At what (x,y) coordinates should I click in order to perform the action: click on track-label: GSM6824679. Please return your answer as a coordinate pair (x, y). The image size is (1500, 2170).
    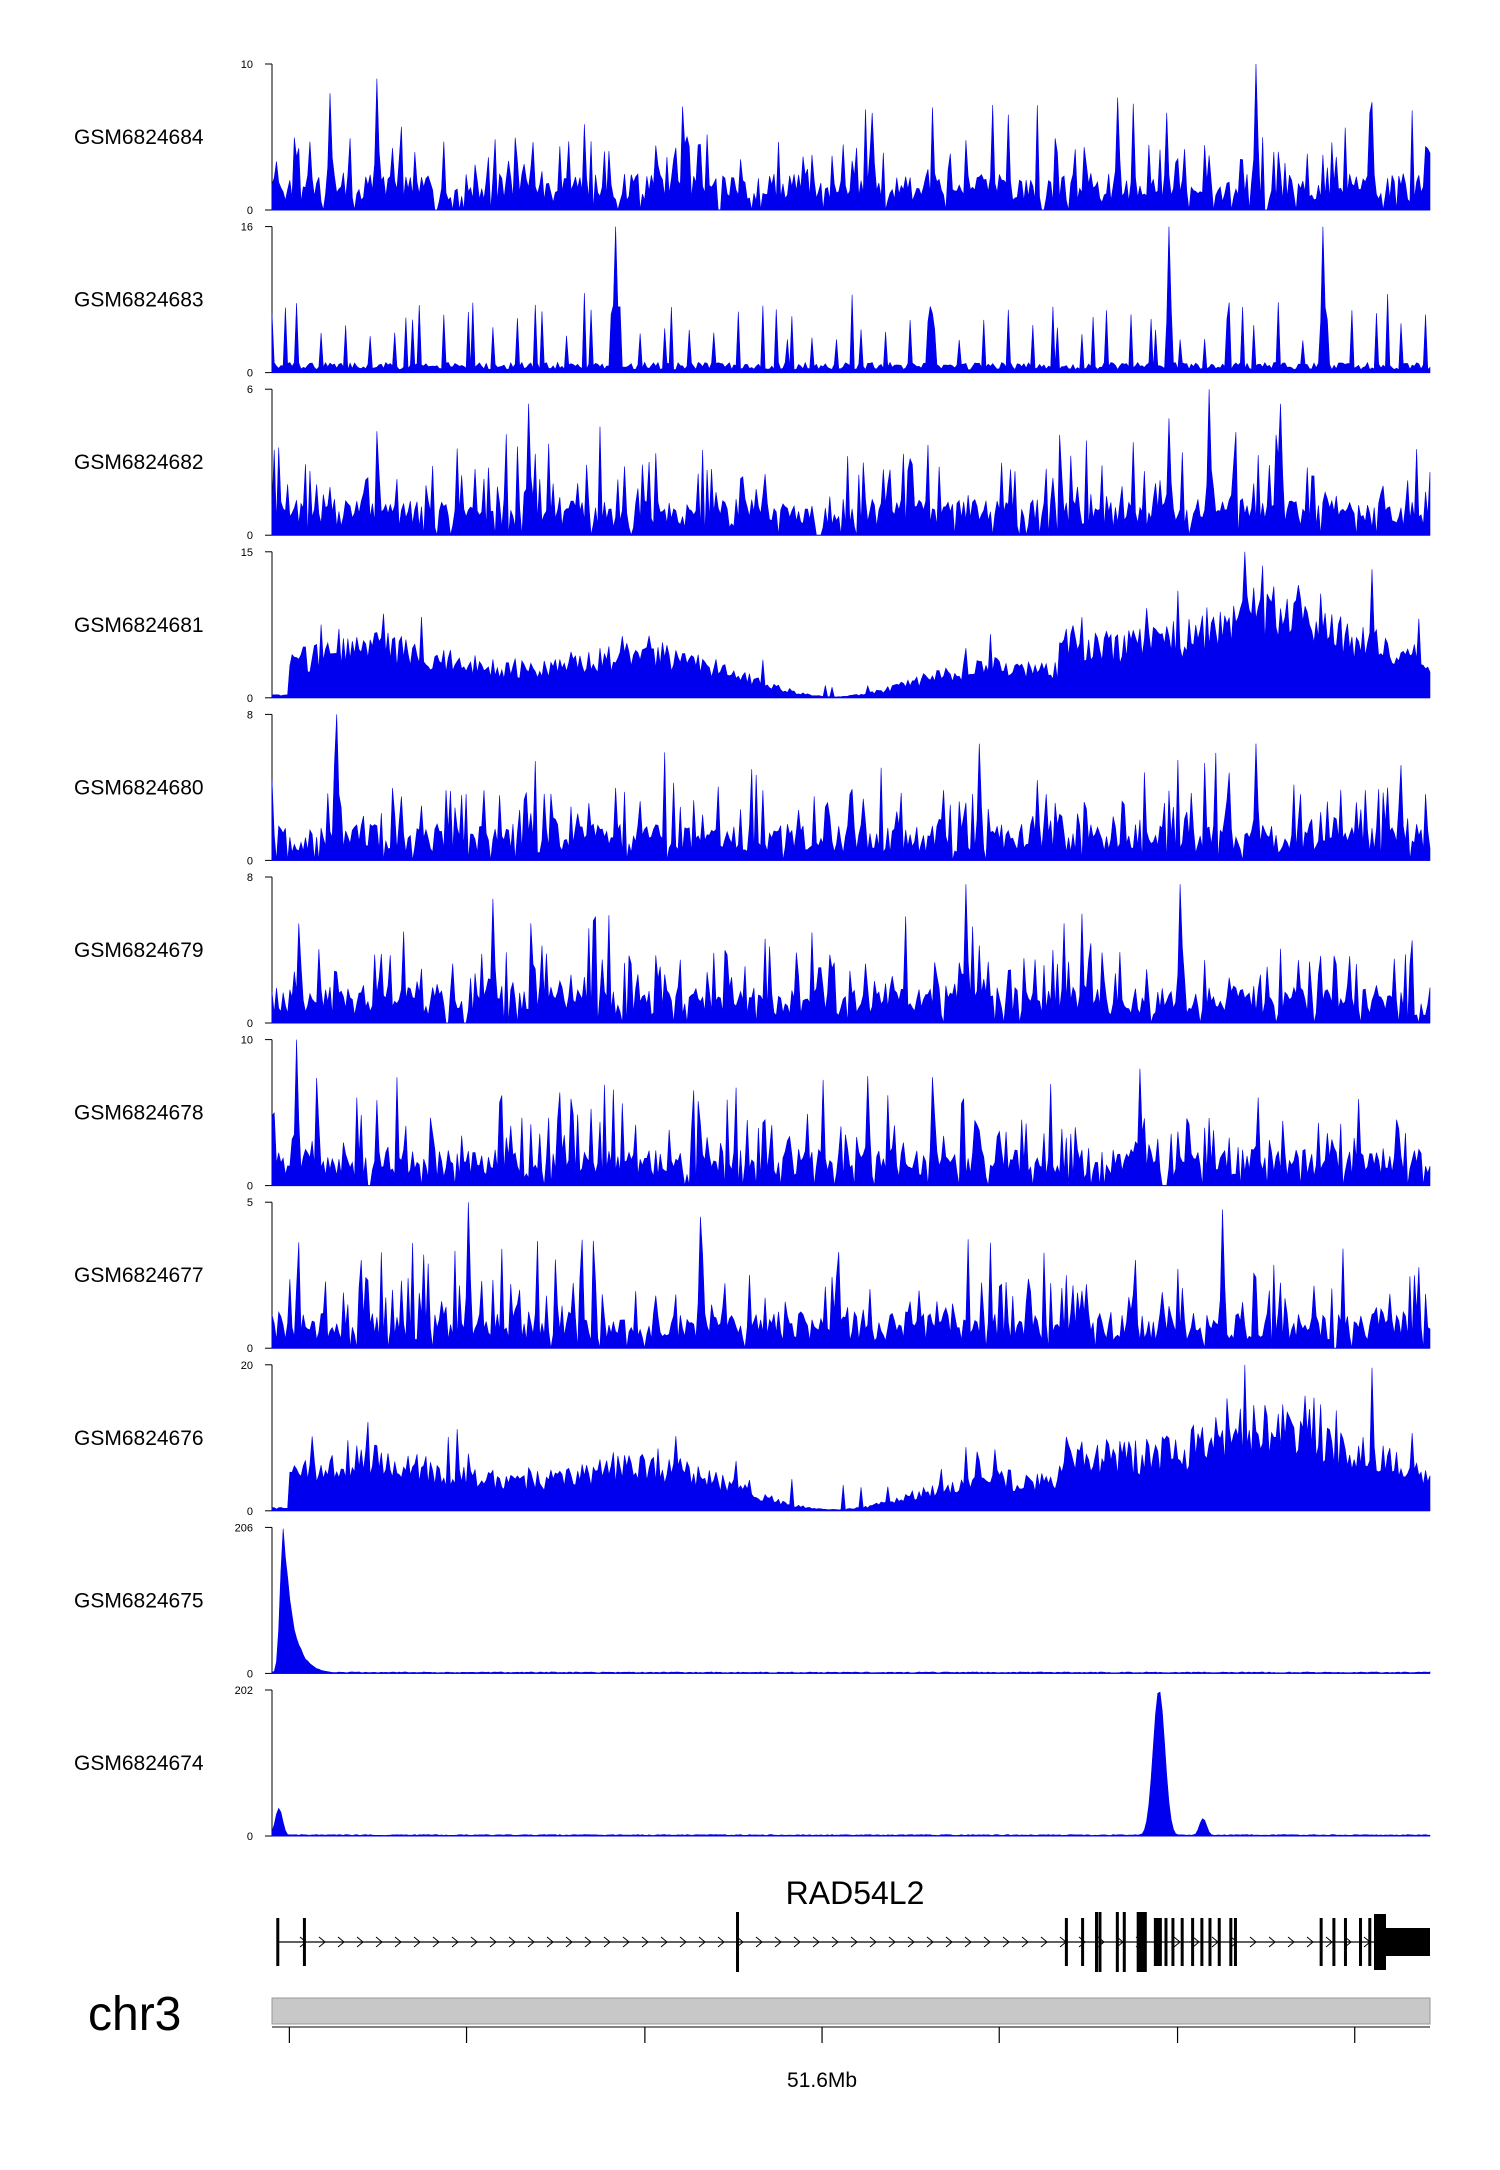
    Looking at the image, I should click on (139, 950).